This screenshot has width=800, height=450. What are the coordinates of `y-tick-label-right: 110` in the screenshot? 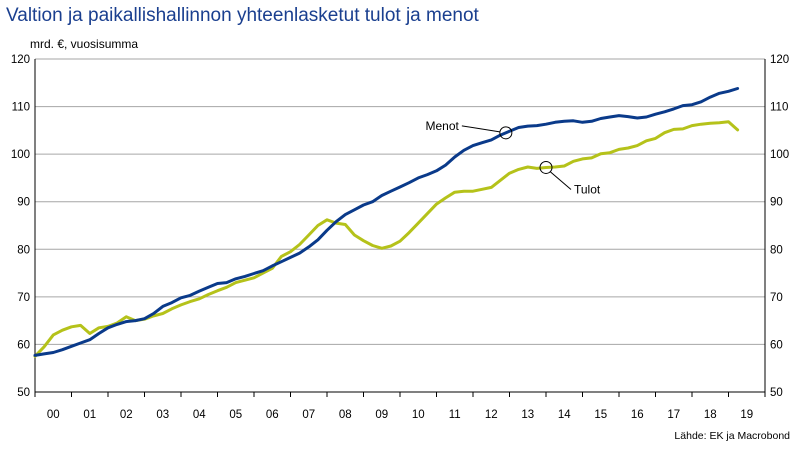 It's located at (779, 108).